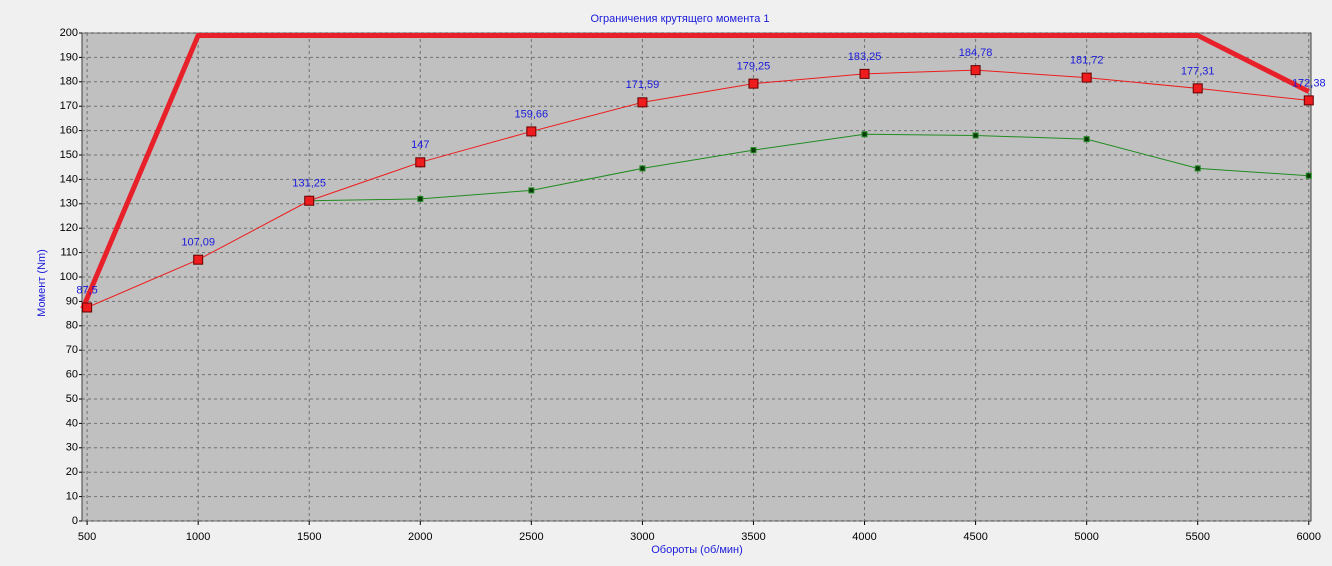 The width and height of the screenshot is (1332, 566). What do you see at coordinates (679, 19) in the screenshot?
I see `chart-title: Ограничения крутящего момента 1` at bounding box center [679, 19].